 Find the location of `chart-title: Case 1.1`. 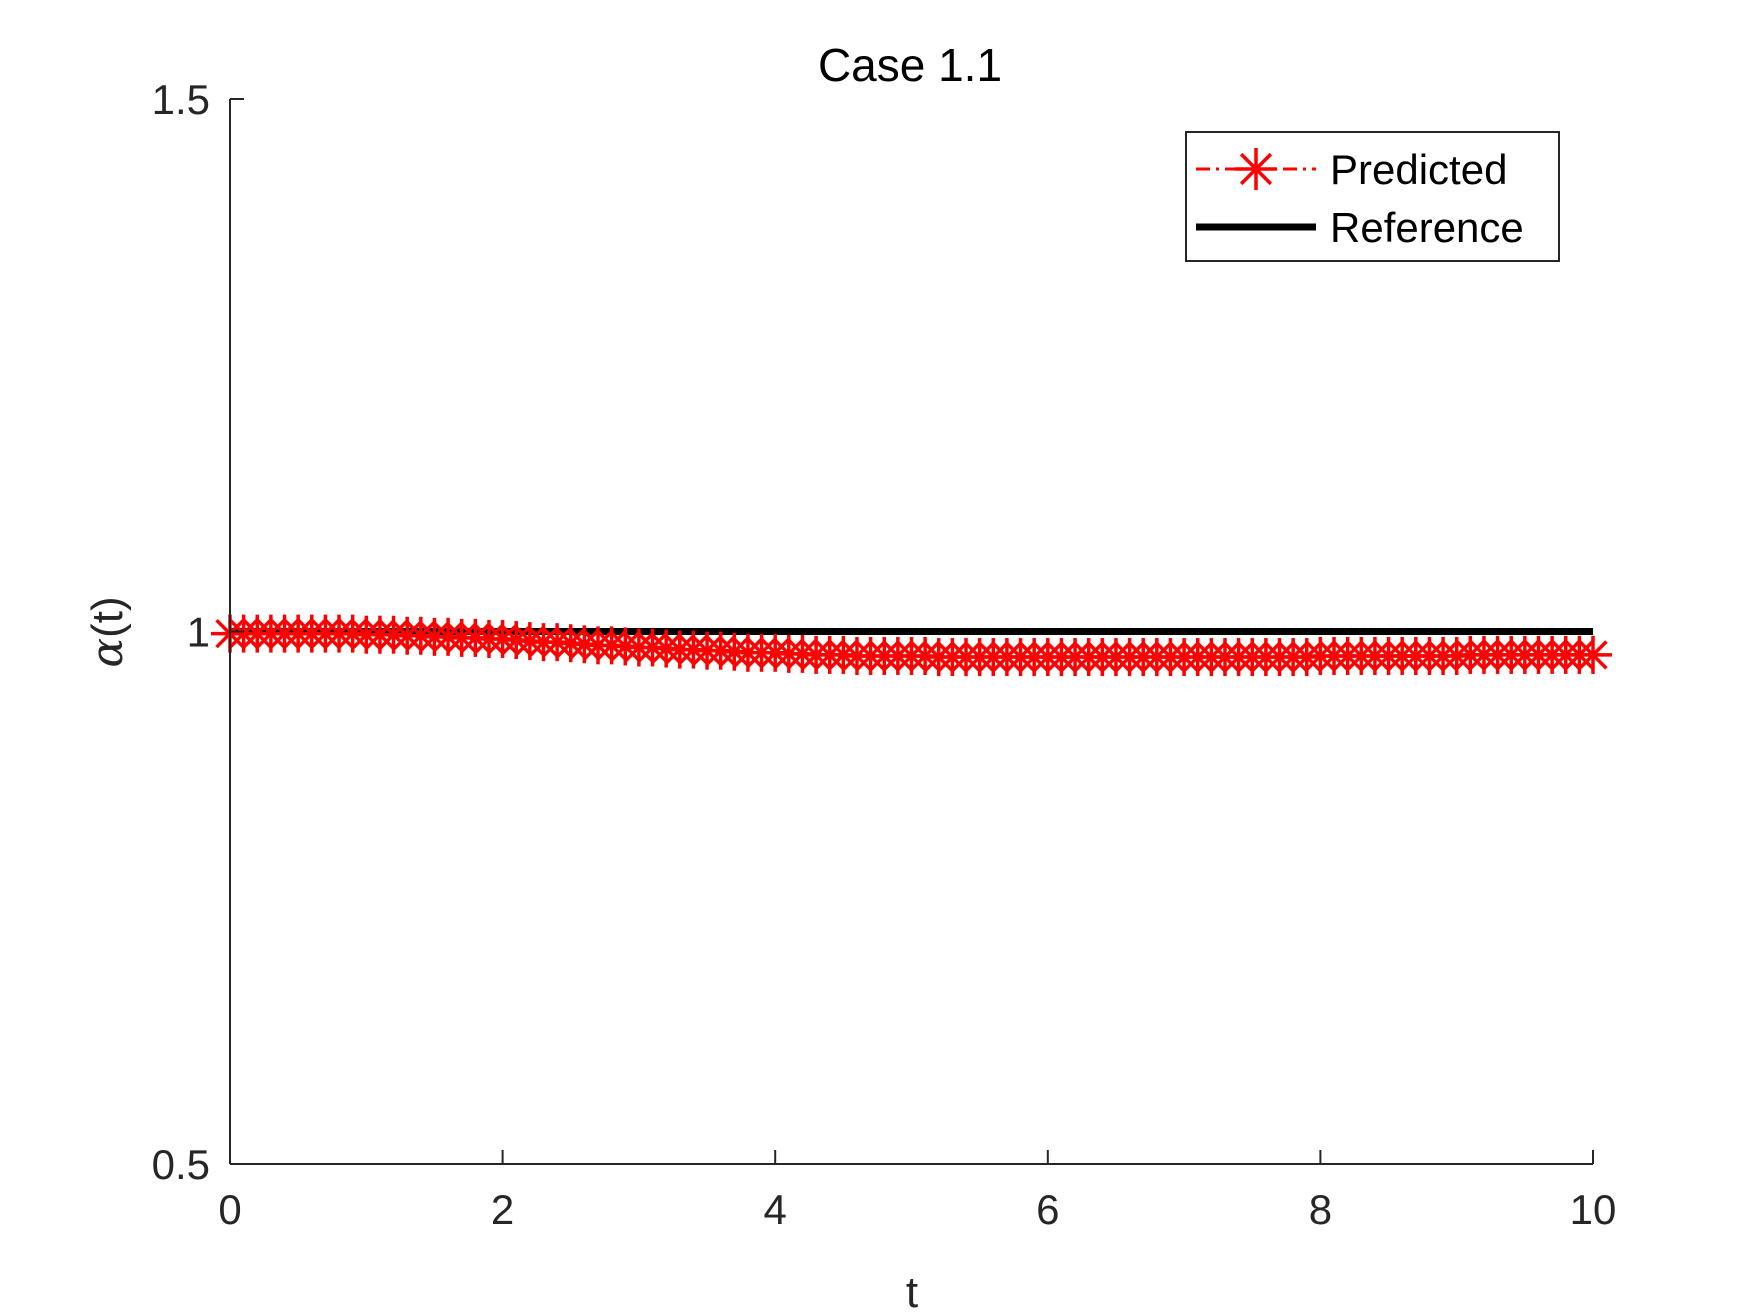

chart-title: Case 1.1 is located at coordinates (910, 65).